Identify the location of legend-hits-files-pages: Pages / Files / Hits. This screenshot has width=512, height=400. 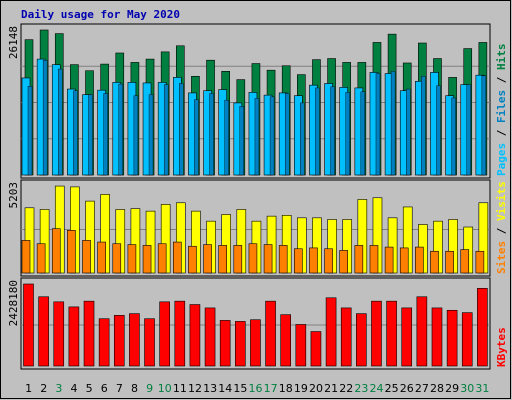
(501, 110).